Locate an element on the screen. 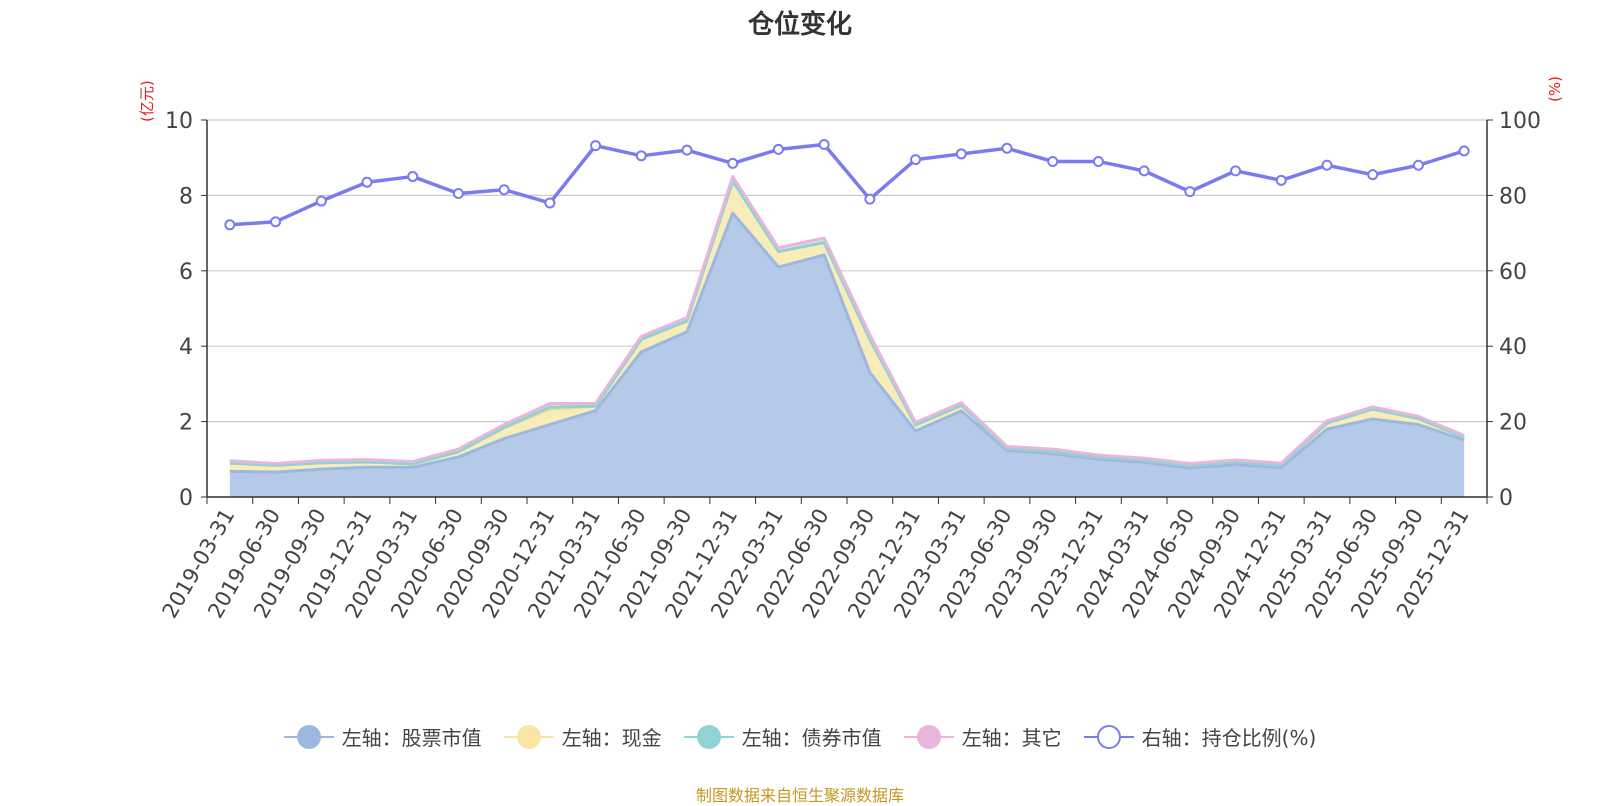  legend-item: 左轴：其它 is located at coordinates (982, 736).